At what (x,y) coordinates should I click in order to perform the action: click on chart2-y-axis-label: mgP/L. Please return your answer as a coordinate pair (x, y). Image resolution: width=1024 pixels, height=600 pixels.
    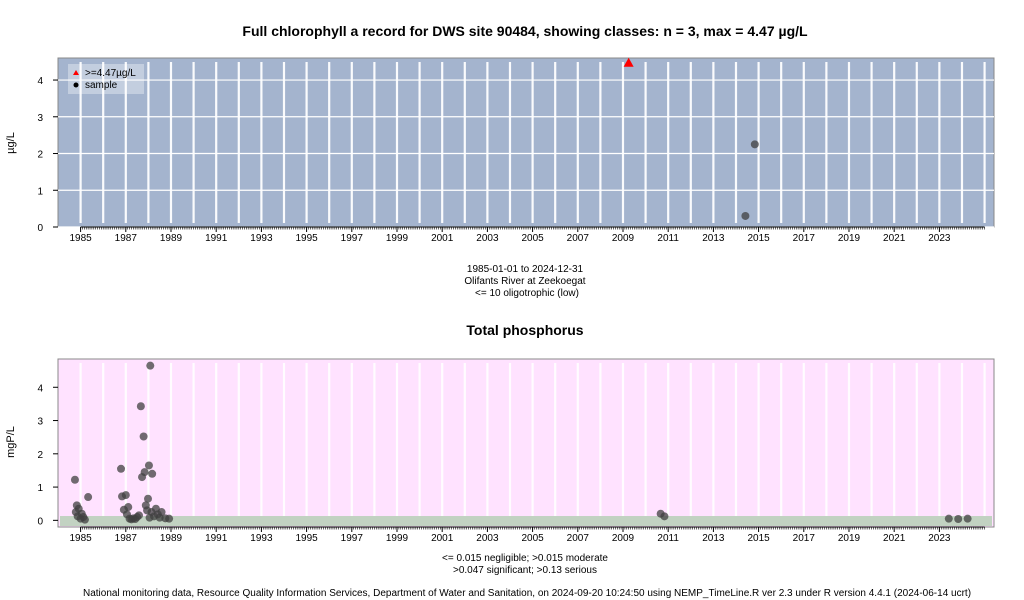
    Looking at the image, I should click on (11, 442).